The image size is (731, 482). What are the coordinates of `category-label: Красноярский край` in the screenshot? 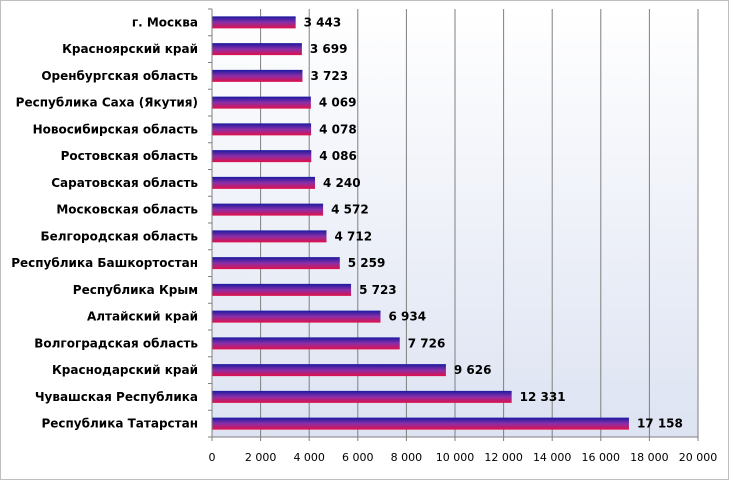 It's located at (130, 49).